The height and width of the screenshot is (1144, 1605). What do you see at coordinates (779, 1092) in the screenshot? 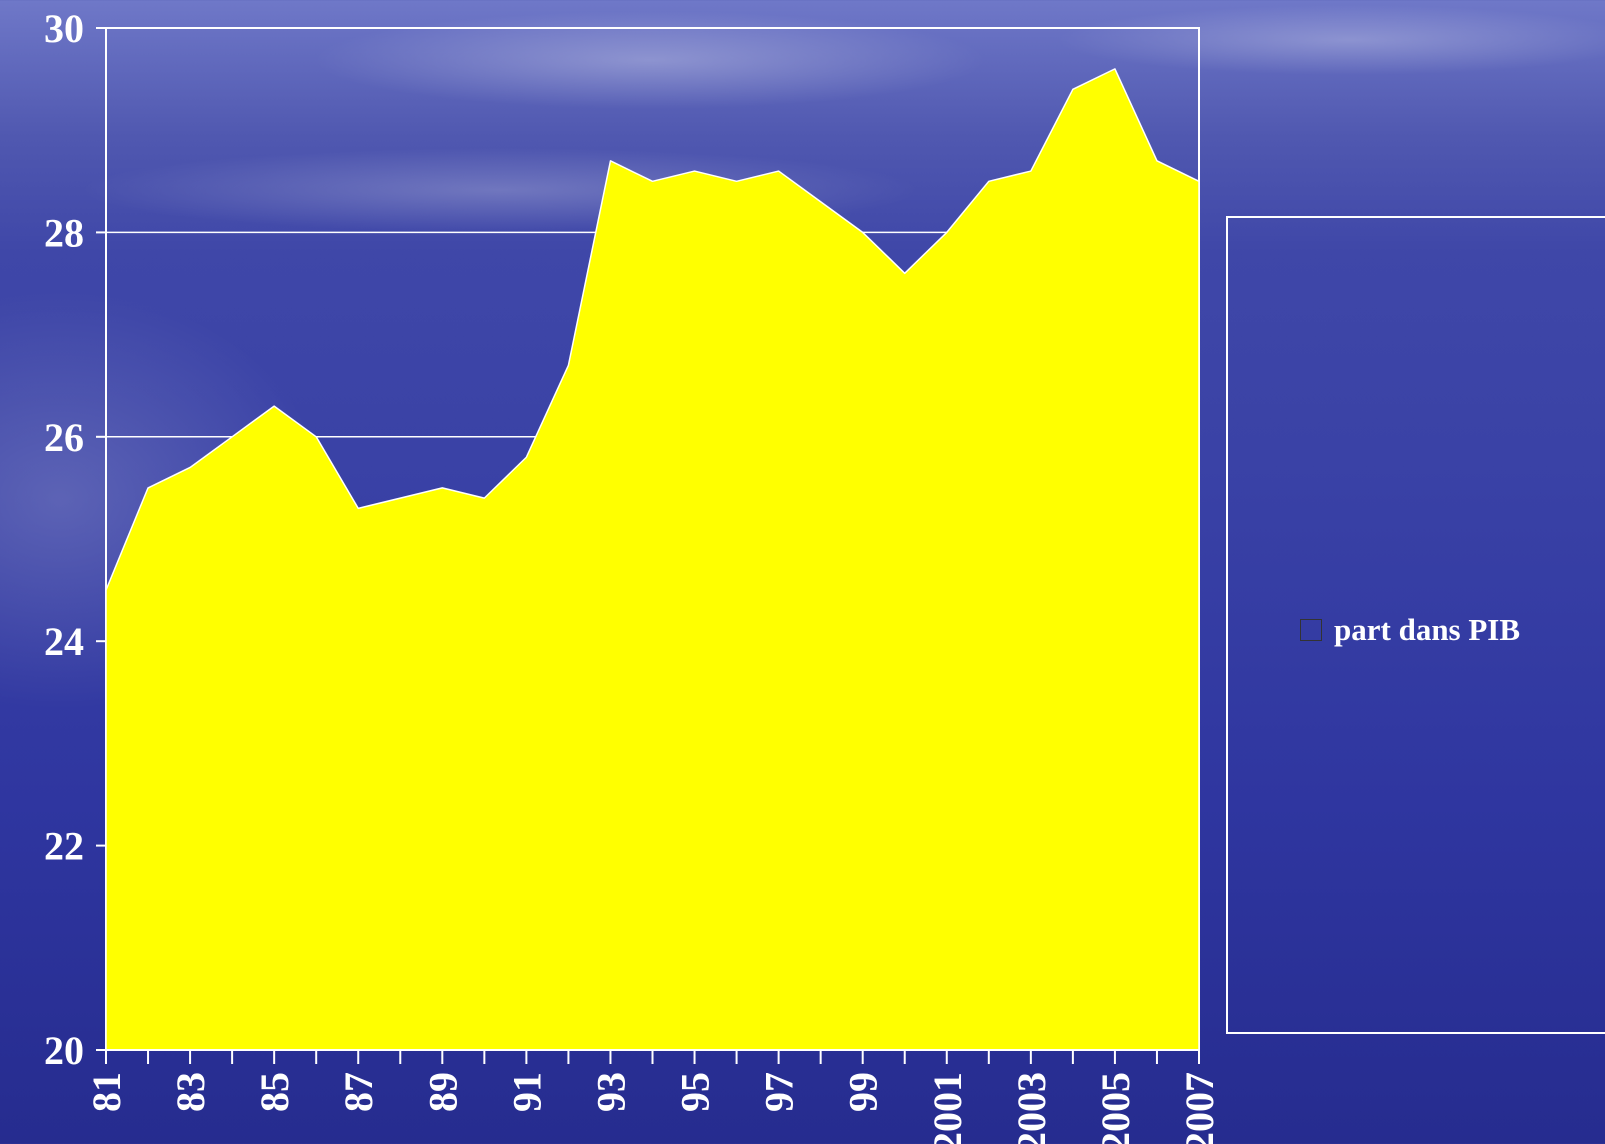
I see `x-tick-label-97: 97` at bounding box center [779, 1092].